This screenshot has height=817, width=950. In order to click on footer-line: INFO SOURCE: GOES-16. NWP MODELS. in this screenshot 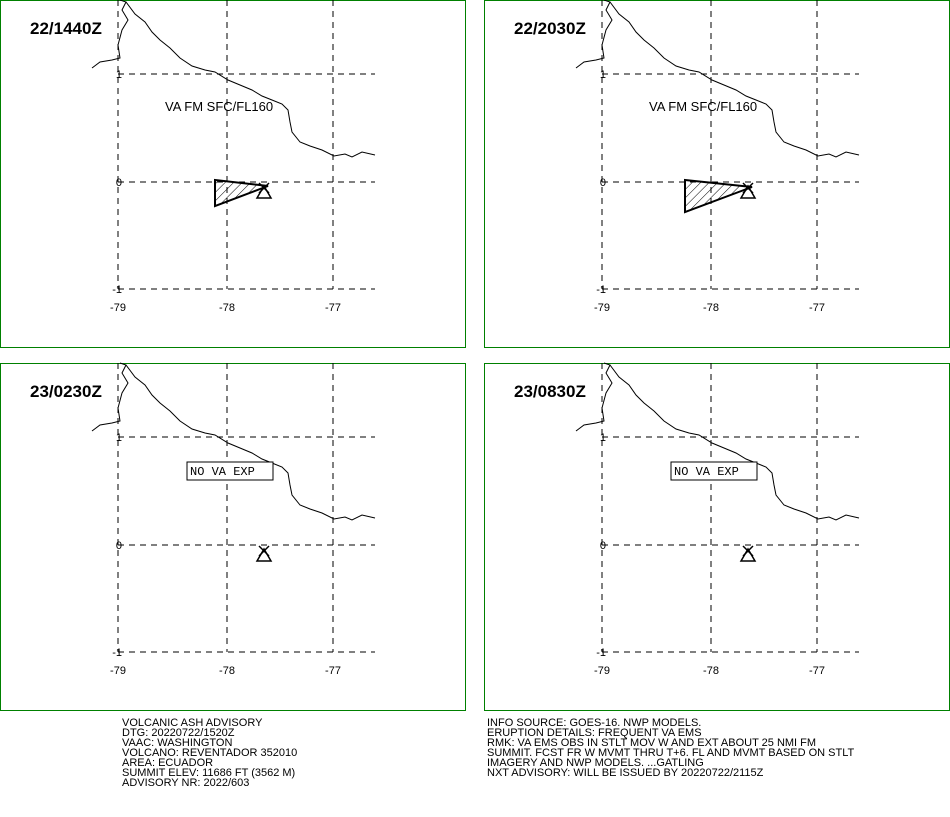, I will do `click(594, 723)`.